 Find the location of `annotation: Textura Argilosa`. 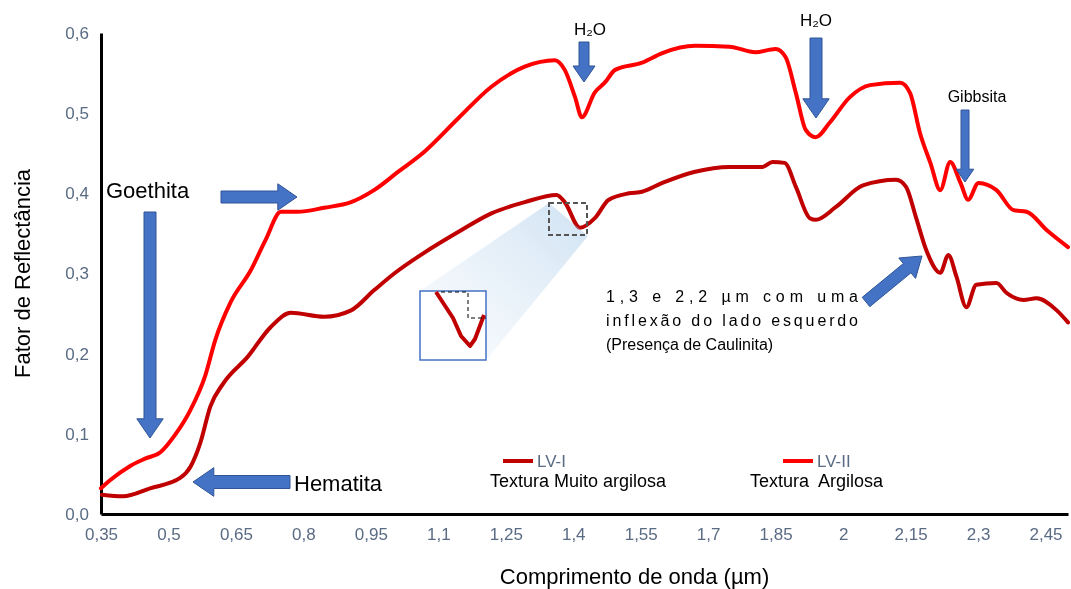

annotation: Textura Argilosa is located at coordinates (817, 481).